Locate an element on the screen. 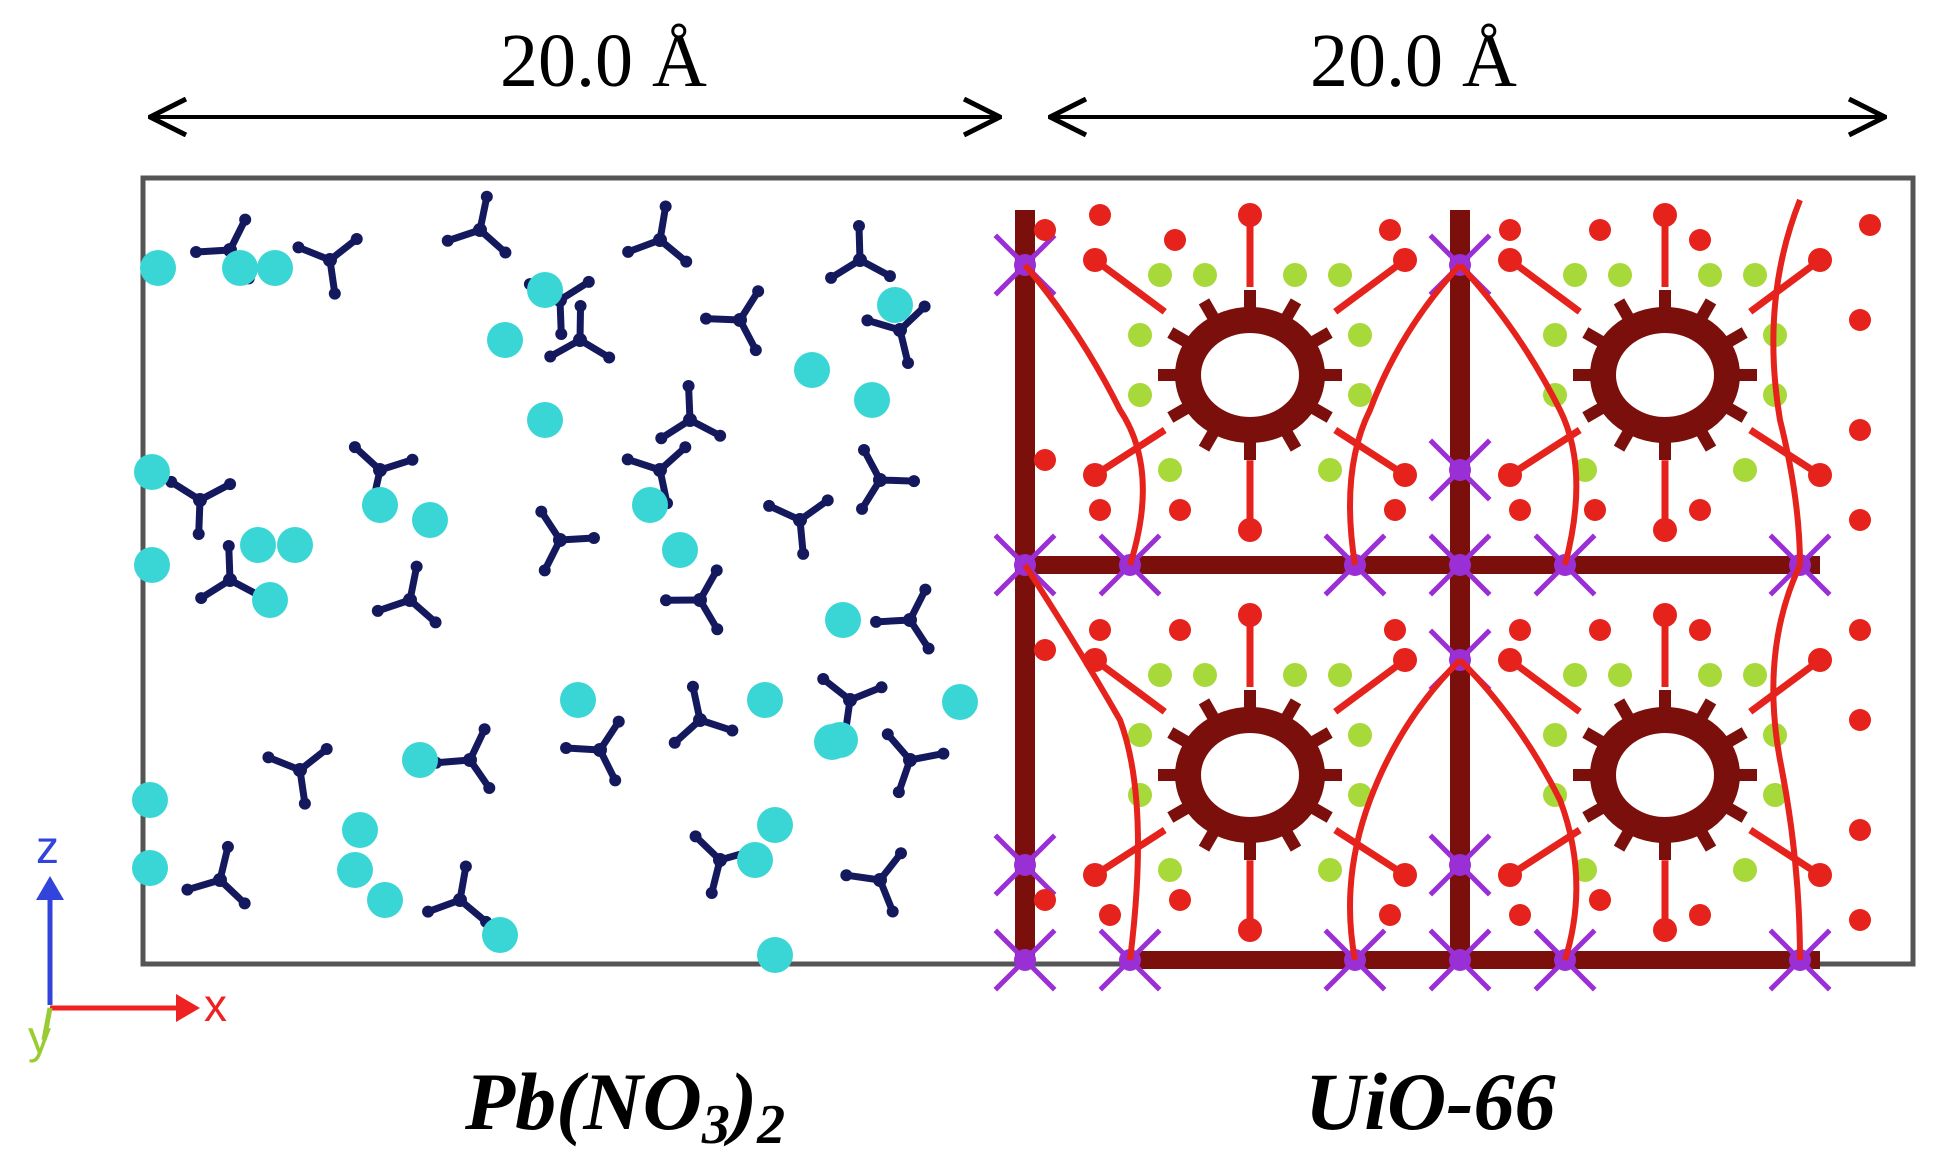 The image size is (1944, 1167). x-axis-head is located at coordinates (188, 1008).